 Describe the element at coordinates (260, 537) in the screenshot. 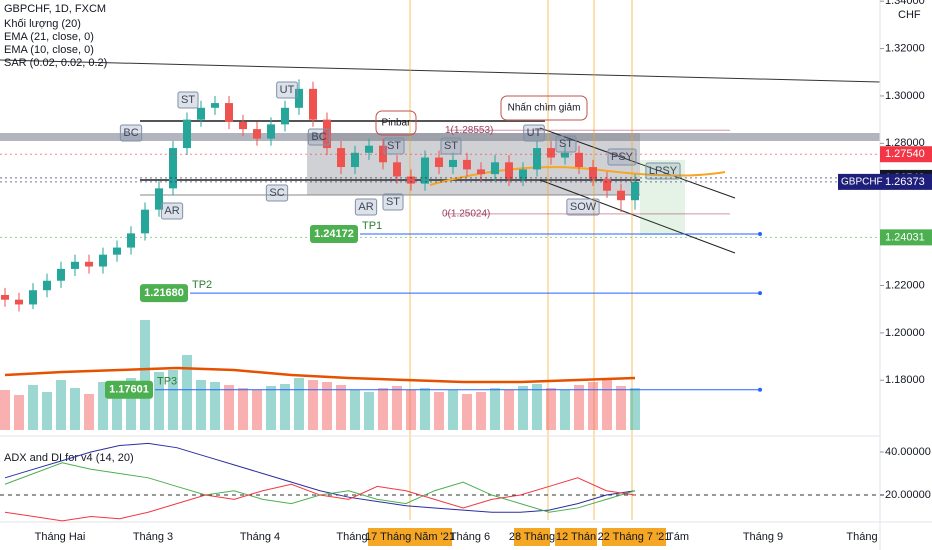

I see `time-label: Tháng 4` at that location.